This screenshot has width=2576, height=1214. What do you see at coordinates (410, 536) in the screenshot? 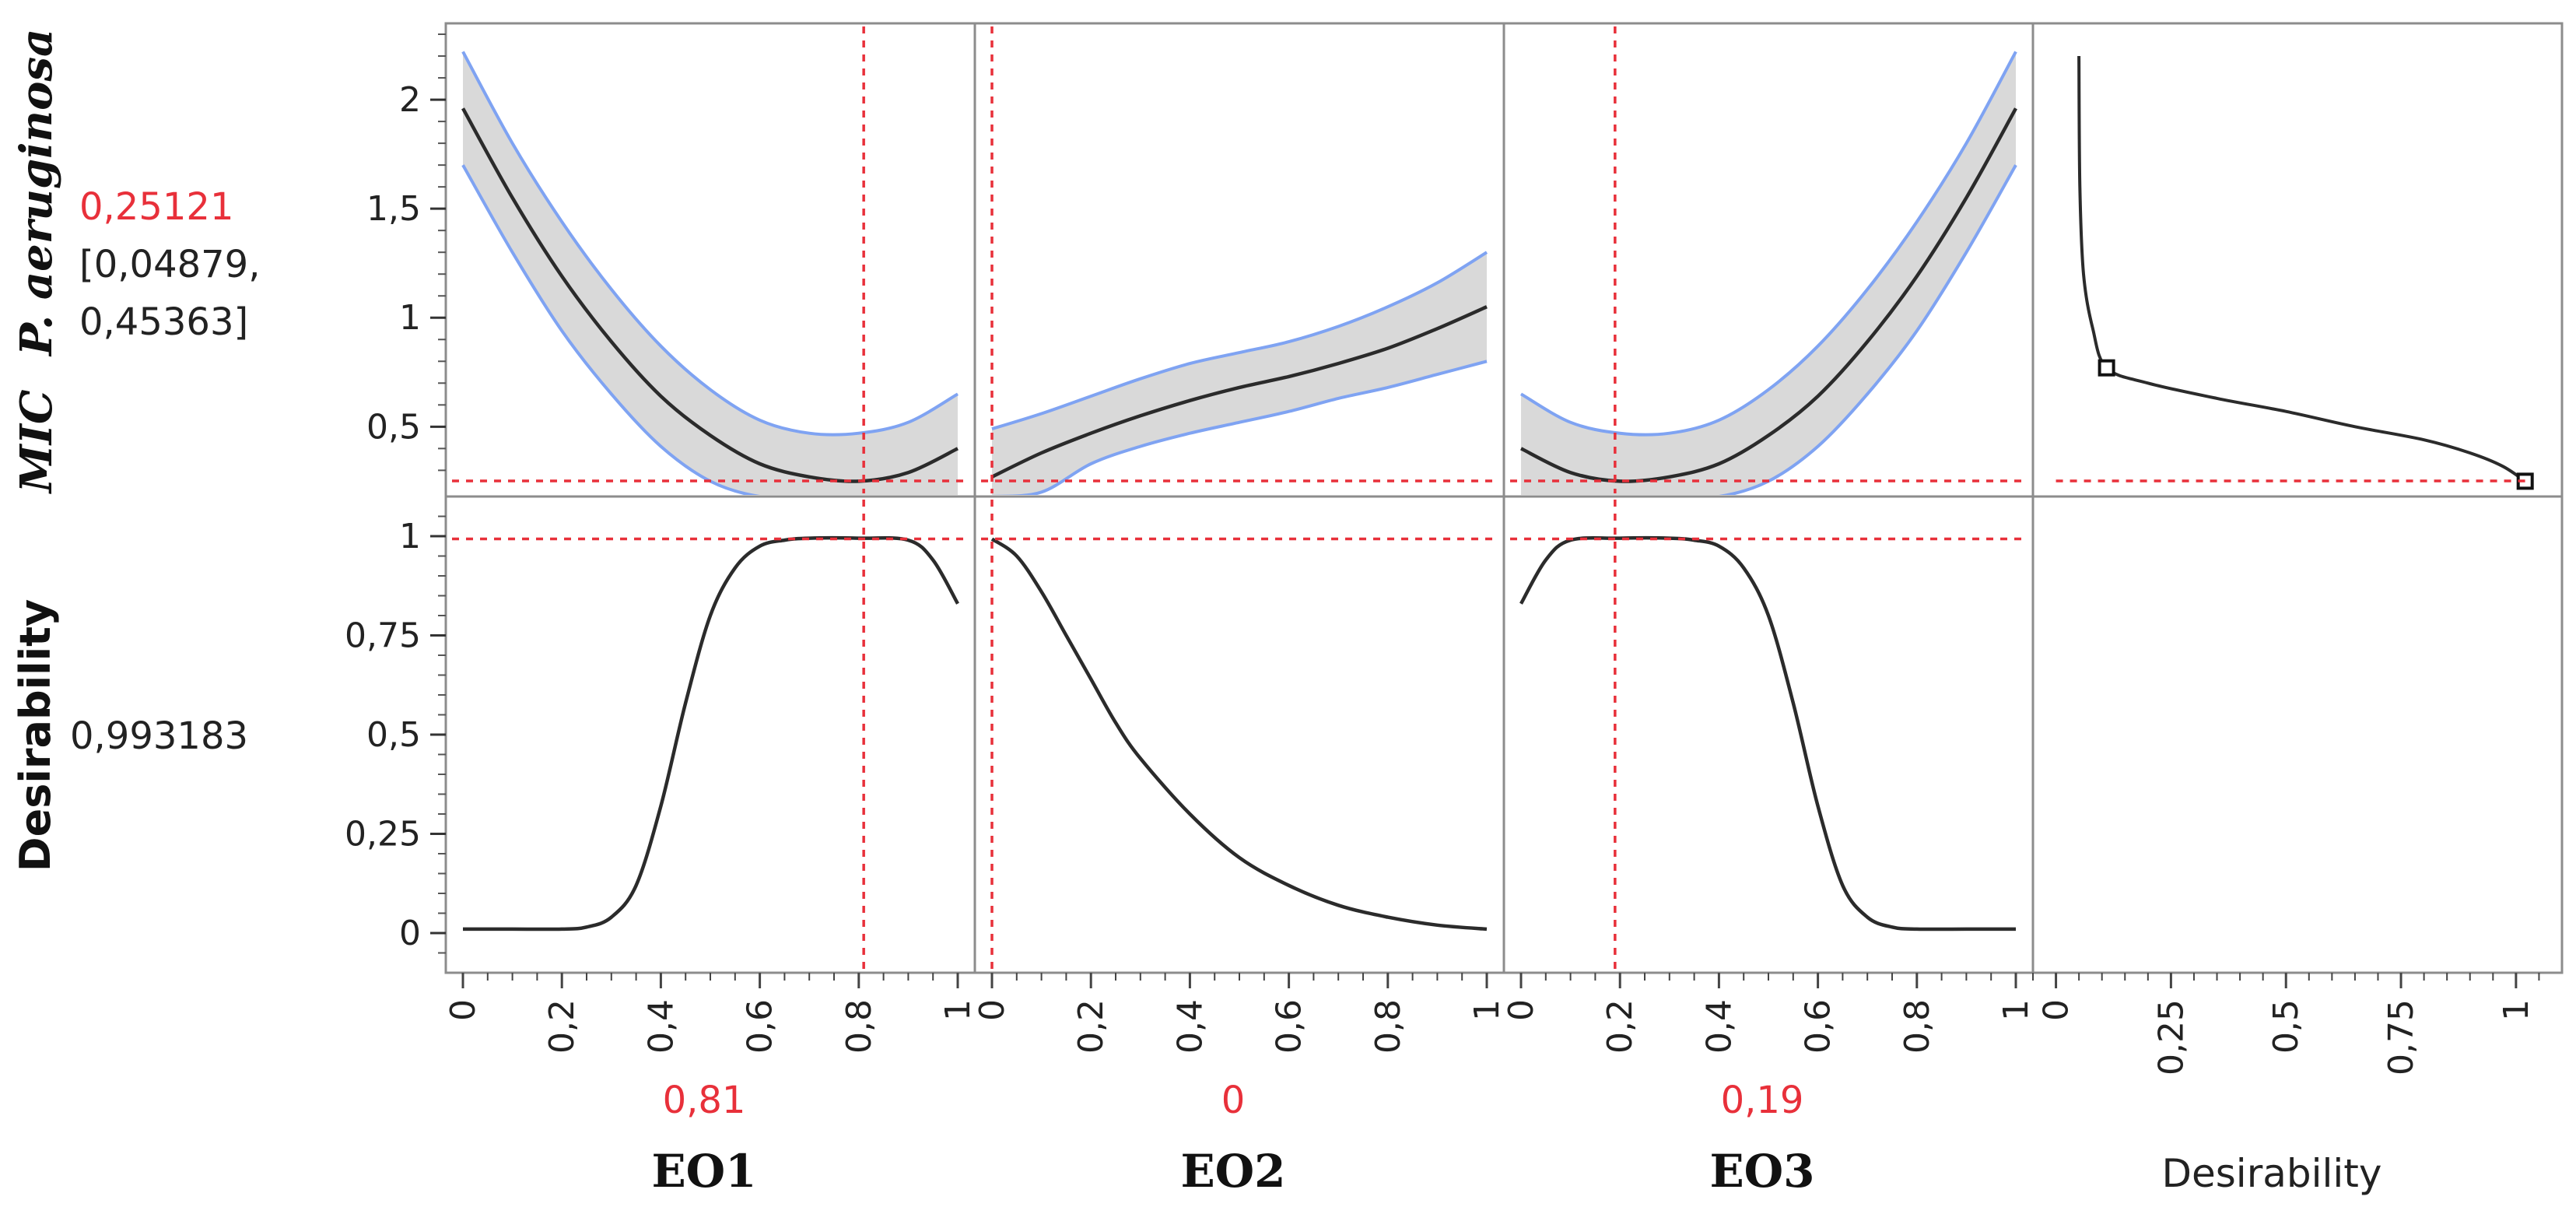
I see `desirability-y-tick-label: 1` at bounding box center [410, 536].